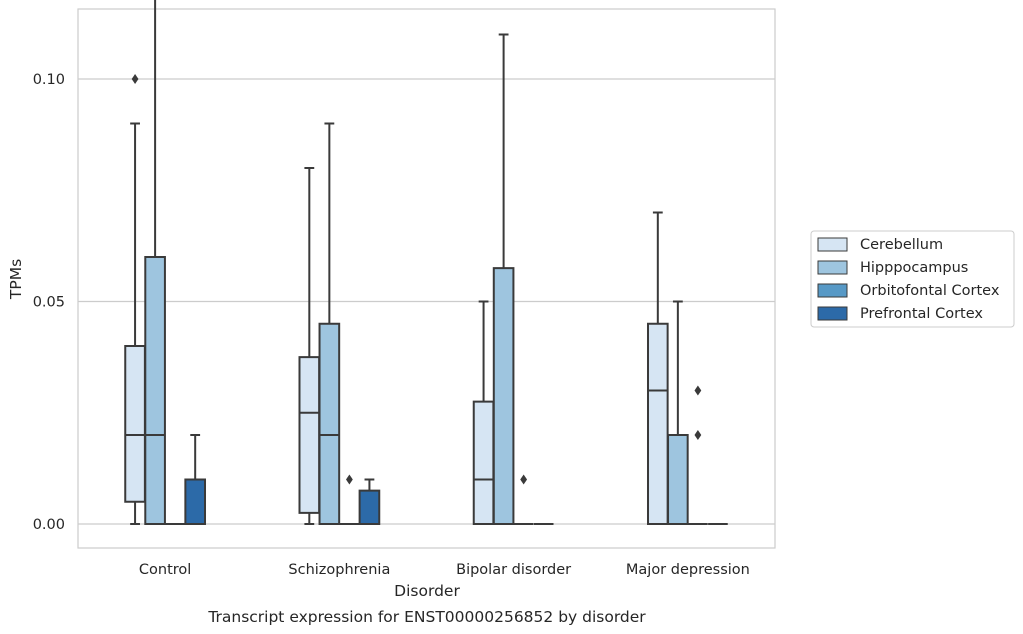  Describe the element at coordinates (921, 314) in the screenshot. I see `legend-label-3: Prefrontal Cortex` at that location.